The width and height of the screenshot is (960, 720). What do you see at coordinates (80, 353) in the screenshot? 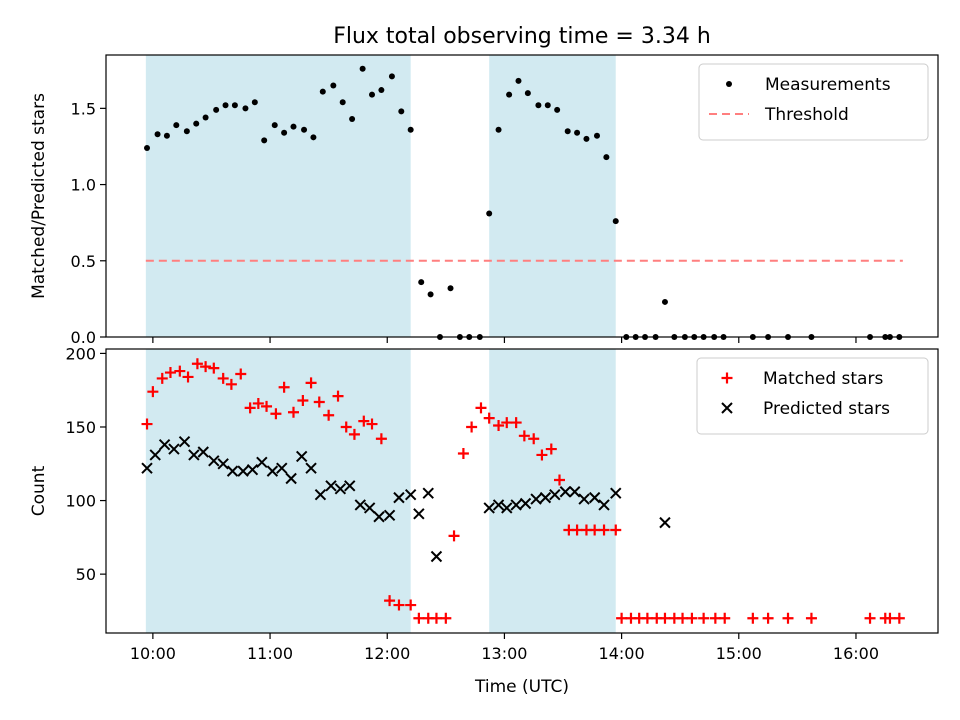
I see `y-tick-label: 200` at bounding box center [80, 353].